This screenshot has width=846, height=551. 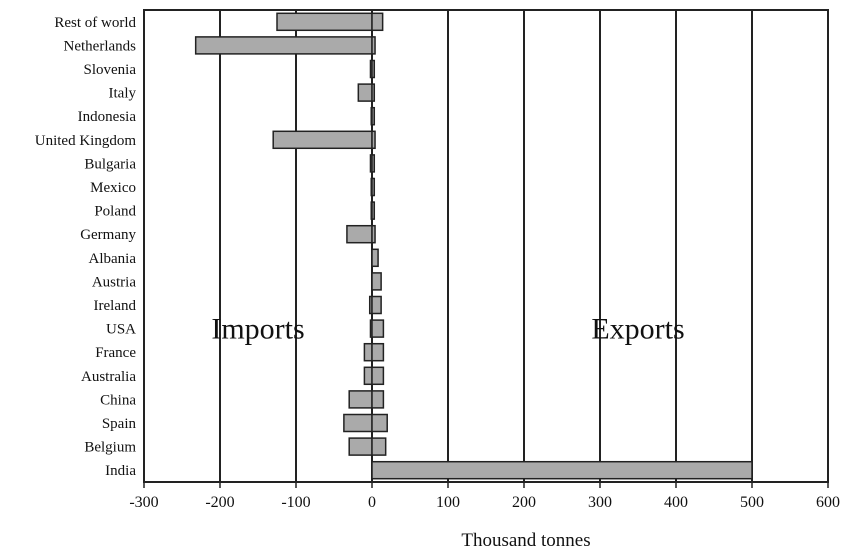 What do you see at coordinates (113, 188) in the screenshot?
I see `category-label: Mexico` at bounding box center [113, 188].